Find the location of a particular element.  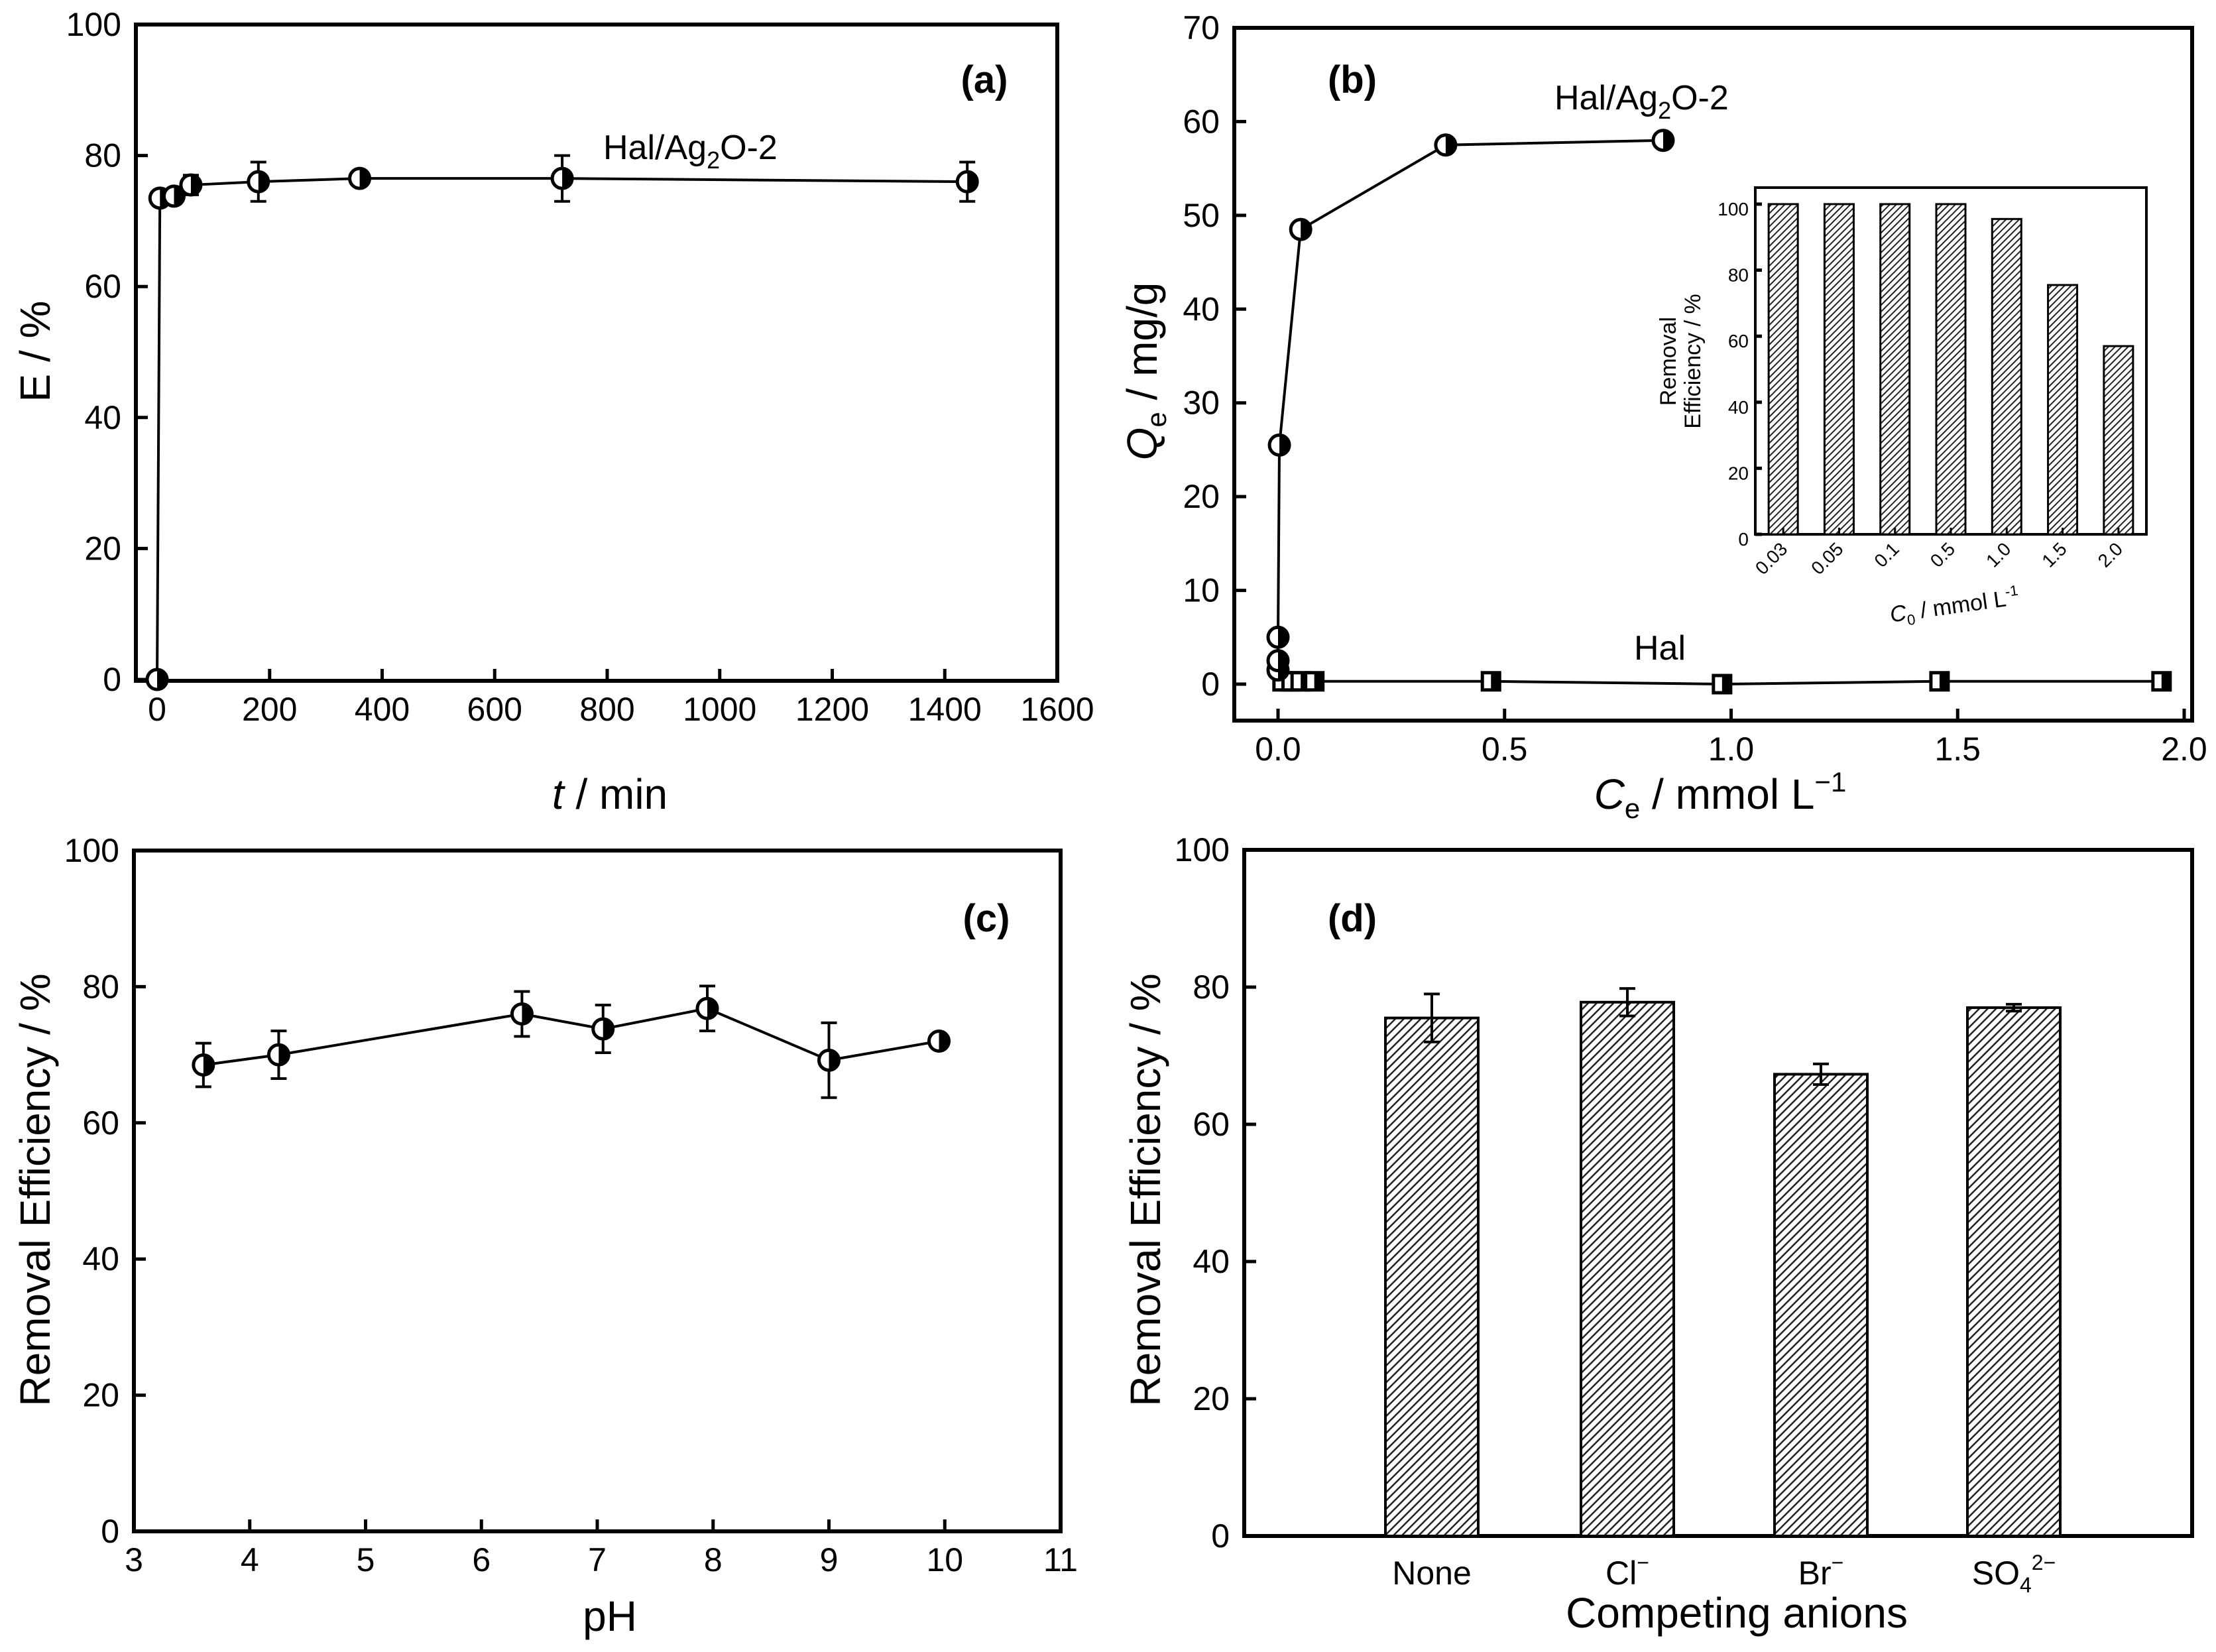

panel-a-ytick-label-40: 40 is located at coordinates (102, 417).